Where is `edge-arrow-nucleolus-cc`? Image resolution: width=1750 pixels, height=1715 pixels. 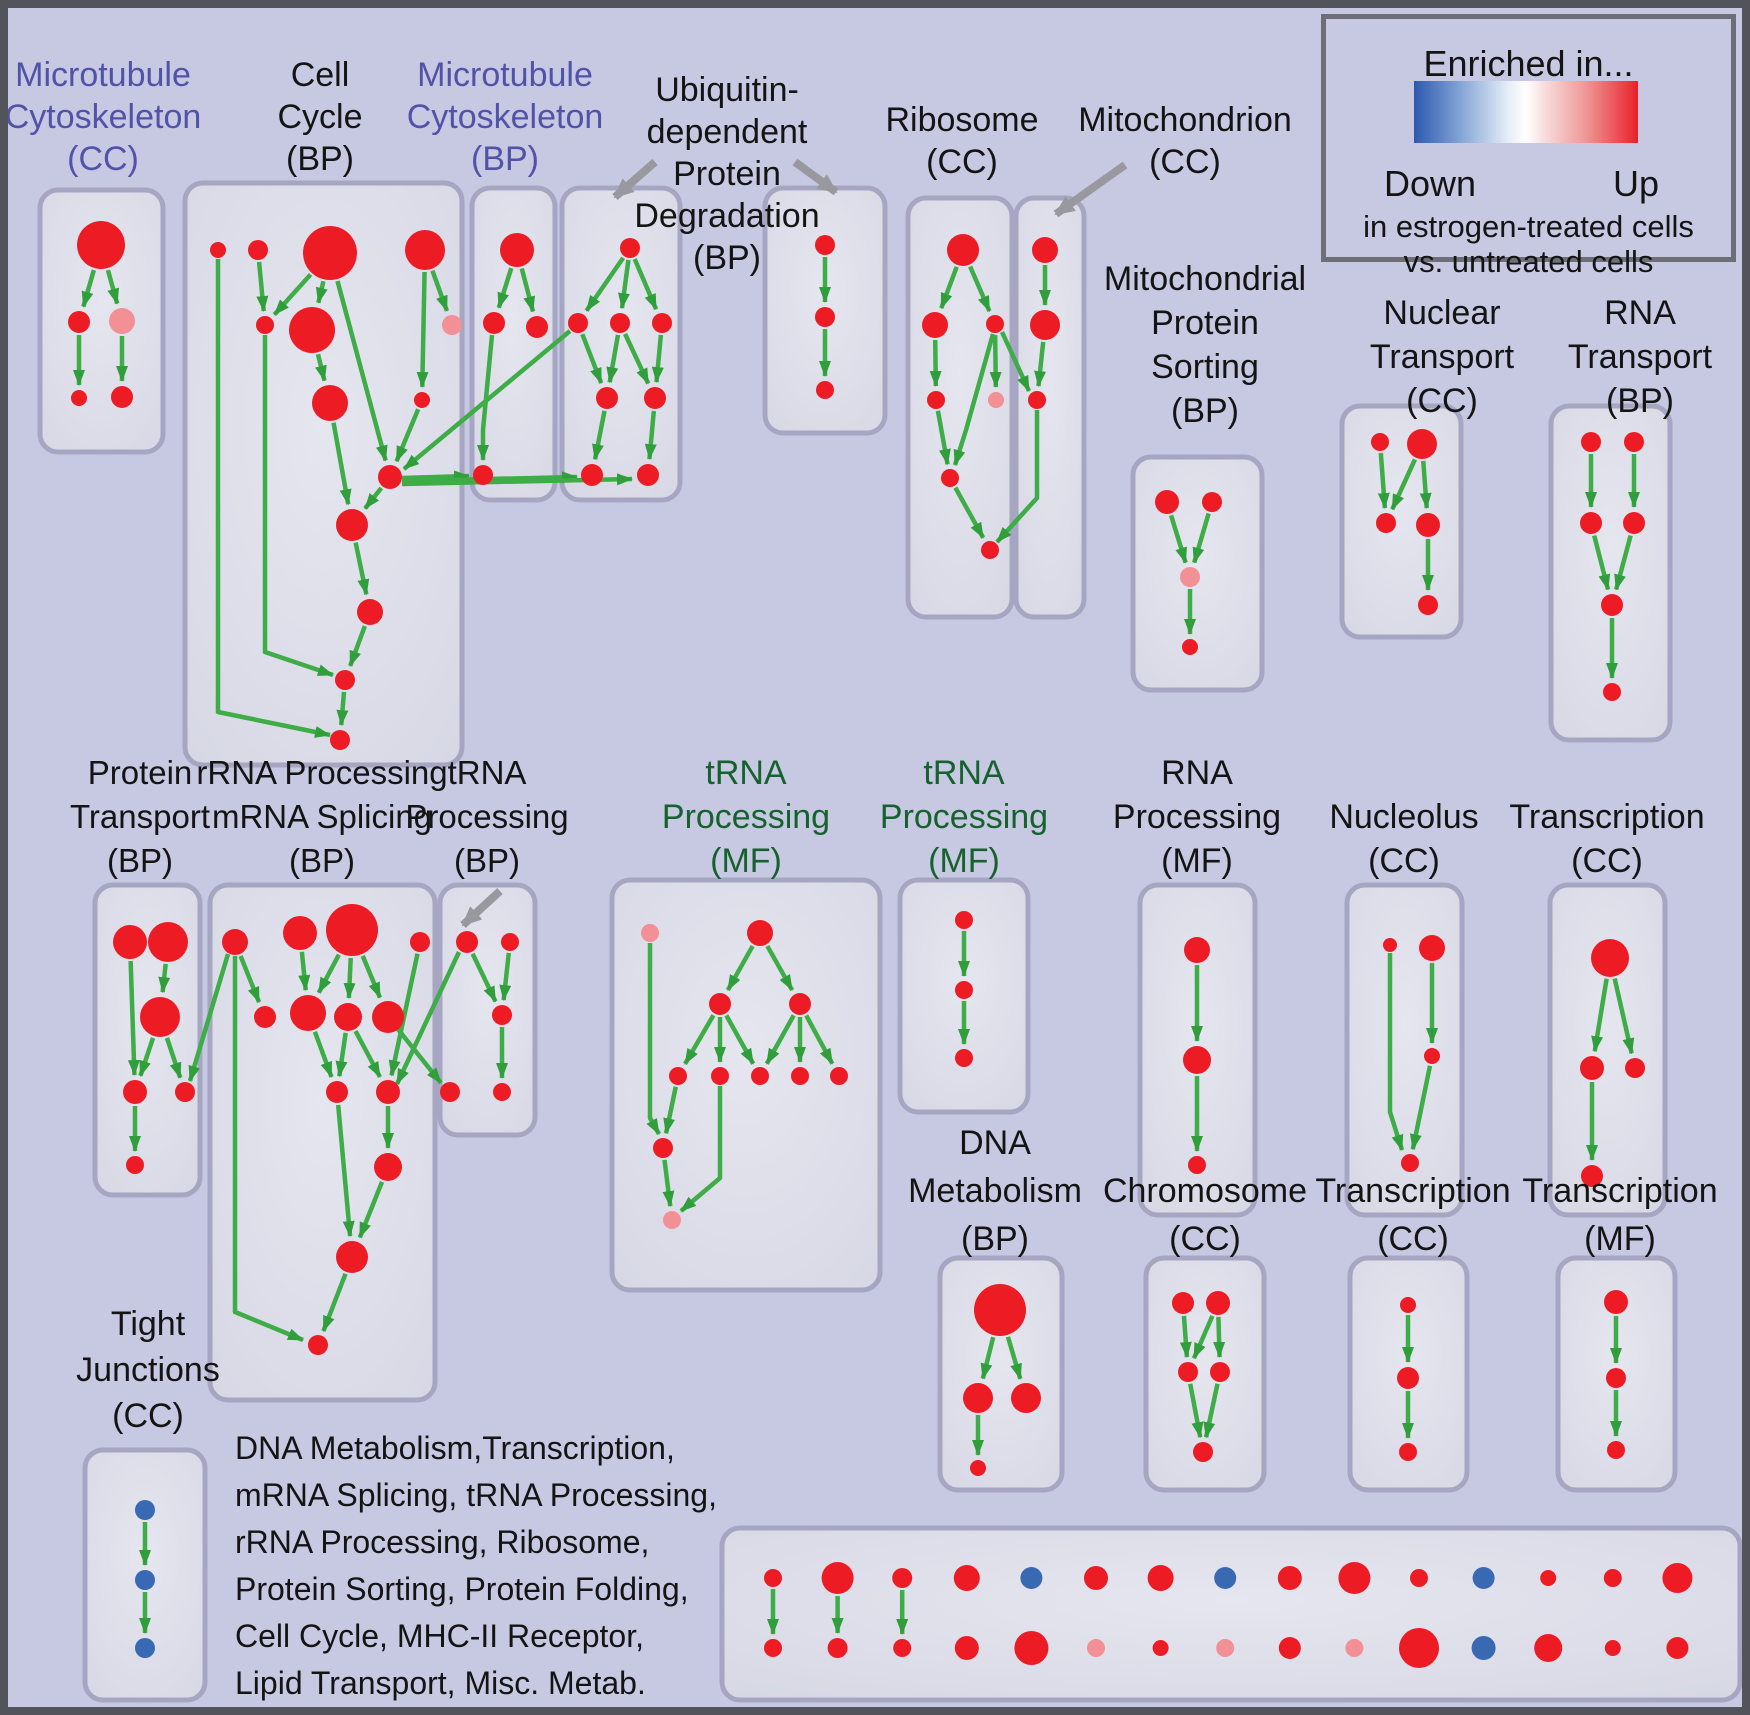 edge-arrow-nucleolus-cc is located at coordinates (1421, 1108).